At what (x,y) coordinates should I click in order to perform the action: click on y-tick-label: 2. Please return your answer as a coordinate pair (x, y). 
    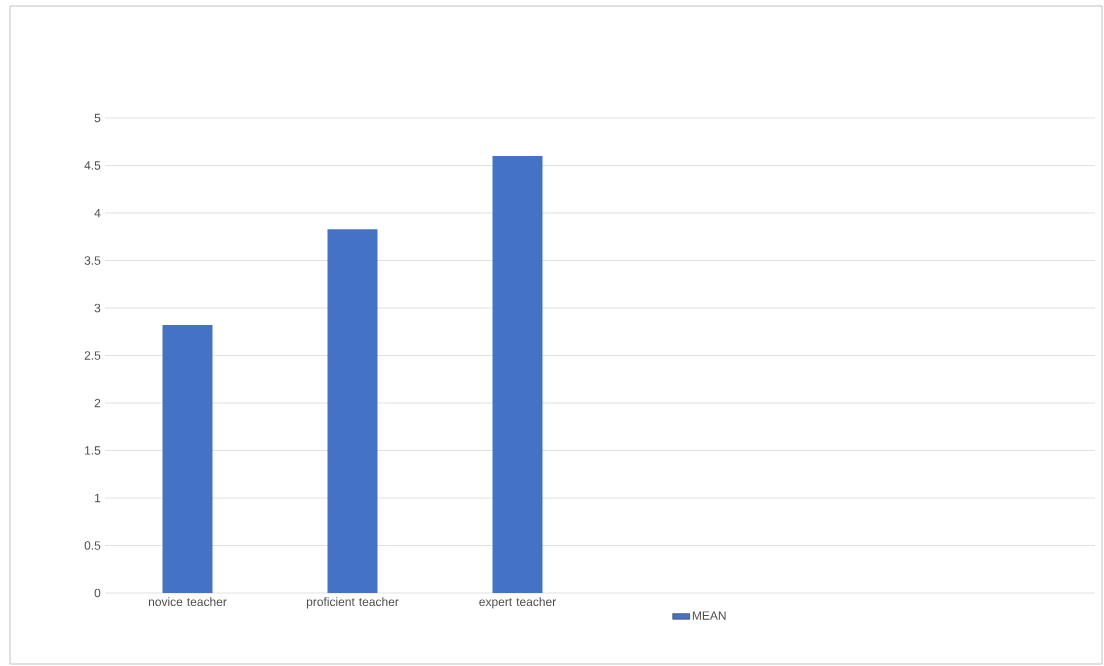
    Looking at the image, I should click on (97, 403).